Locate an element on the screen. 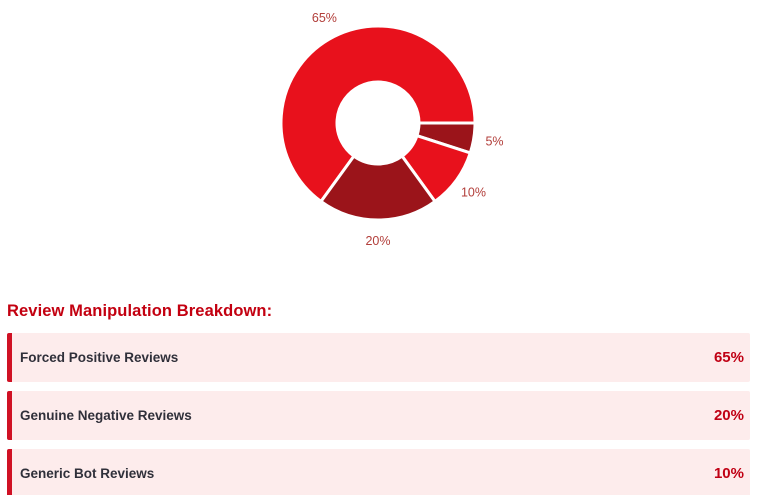  row-label: Generic Bot Reviews is located at coordinates (87, 473).